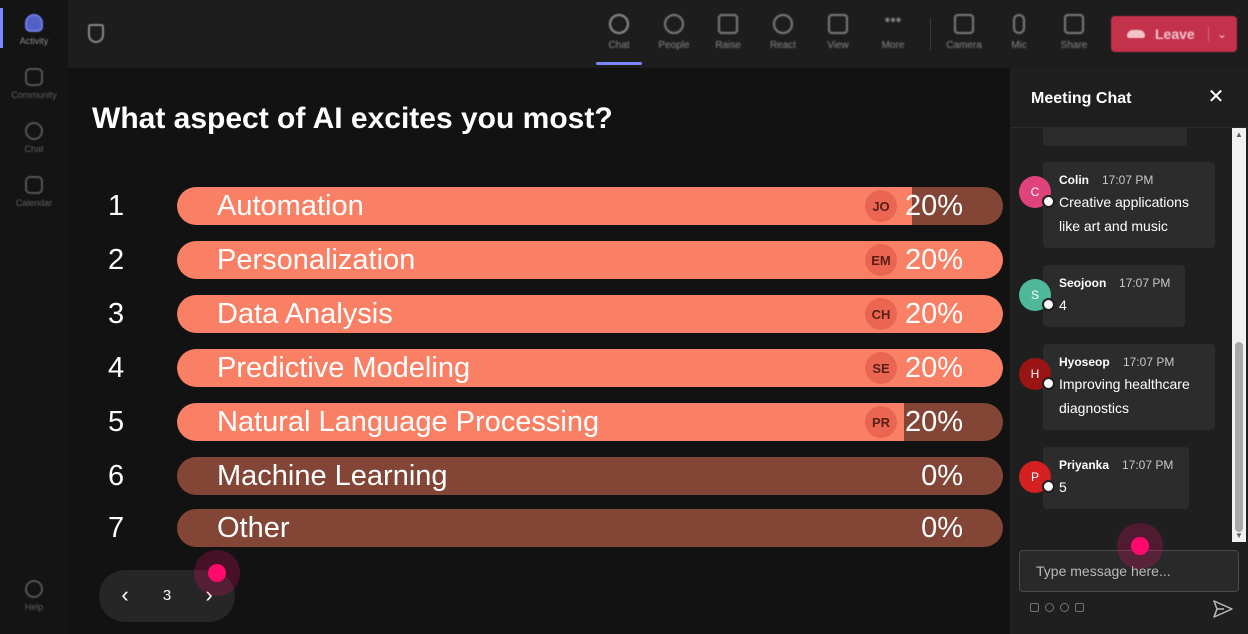 The height and width of the screenshot is (634, 1248). I want to click on raise-hand-button: Raise, so click(728, 34).